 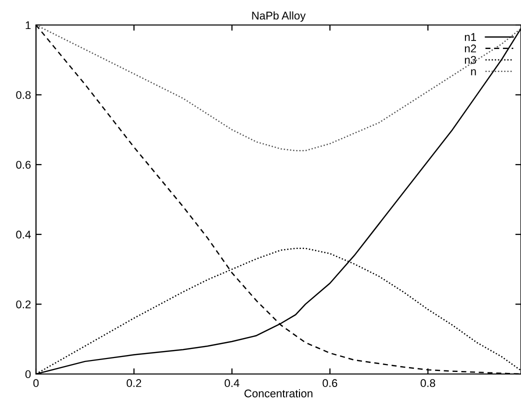 I want to click on x-axis-title: Concentration, so click(x=278, y=393).